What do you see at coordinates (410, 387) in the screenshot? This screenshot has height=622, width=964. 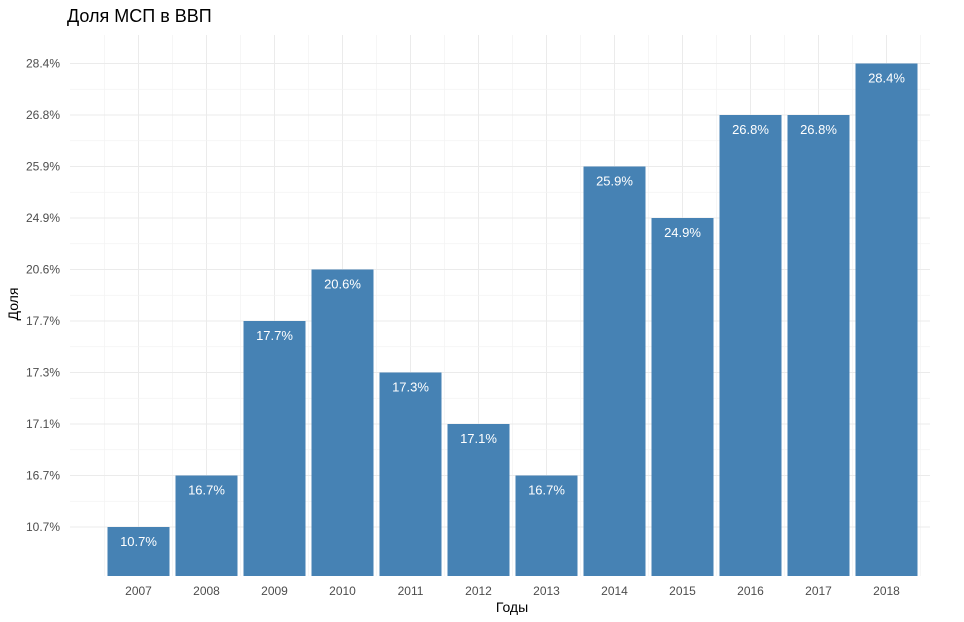 I see `bar-label-2011: 17.3%` at bounding box center [410, 387].